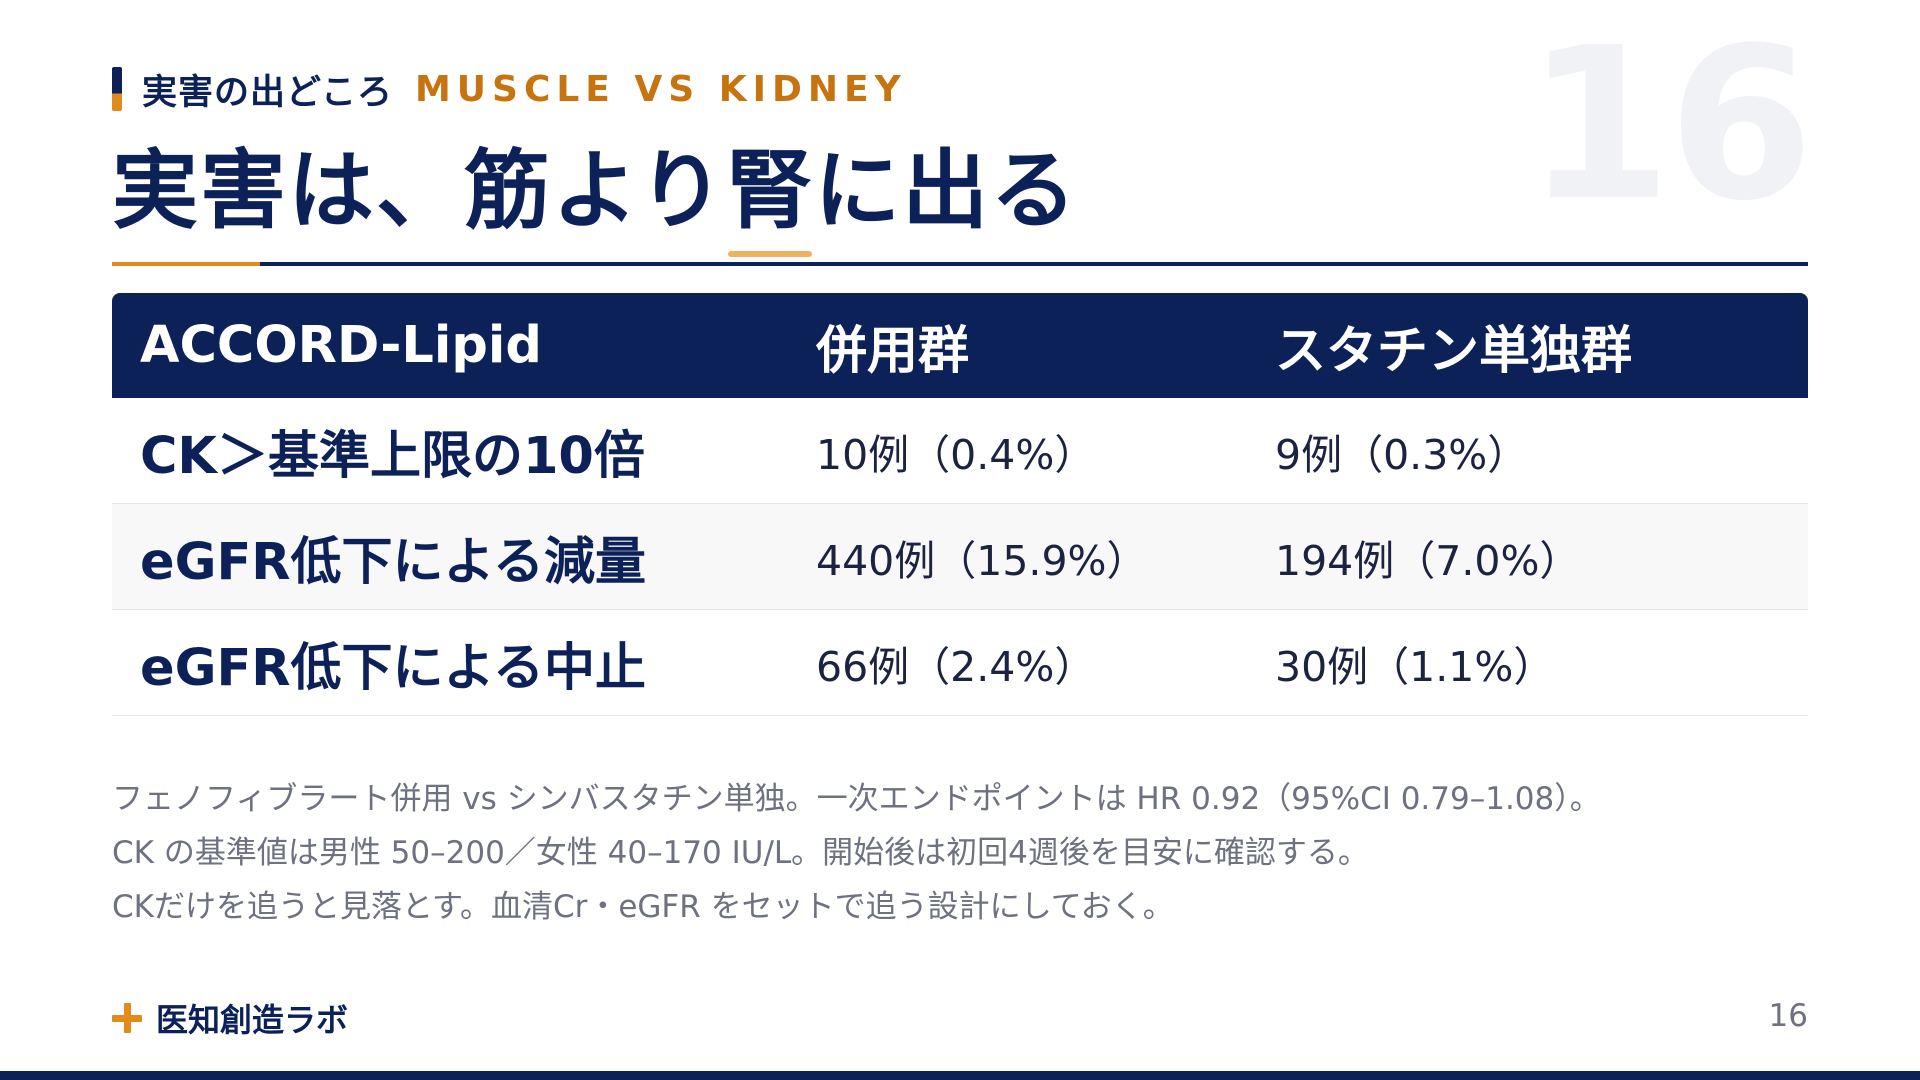 The image size is (1920, 1080). I want to click on row-combination-value: 440例（15.9%）, so click(982, 560).